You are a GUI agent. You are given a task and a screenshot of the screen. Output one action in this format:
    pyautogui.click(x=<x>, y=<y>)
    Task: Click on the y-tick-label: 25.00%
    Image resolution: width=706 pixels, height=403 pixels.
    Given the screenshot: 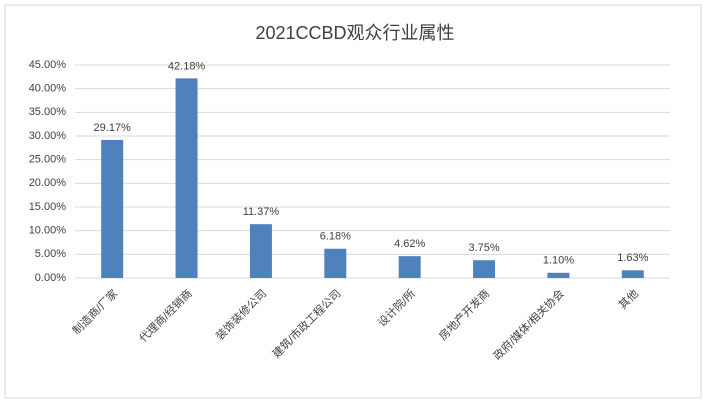 What is the action you would take?
    pyautogui.click(x=48, y=160)
    